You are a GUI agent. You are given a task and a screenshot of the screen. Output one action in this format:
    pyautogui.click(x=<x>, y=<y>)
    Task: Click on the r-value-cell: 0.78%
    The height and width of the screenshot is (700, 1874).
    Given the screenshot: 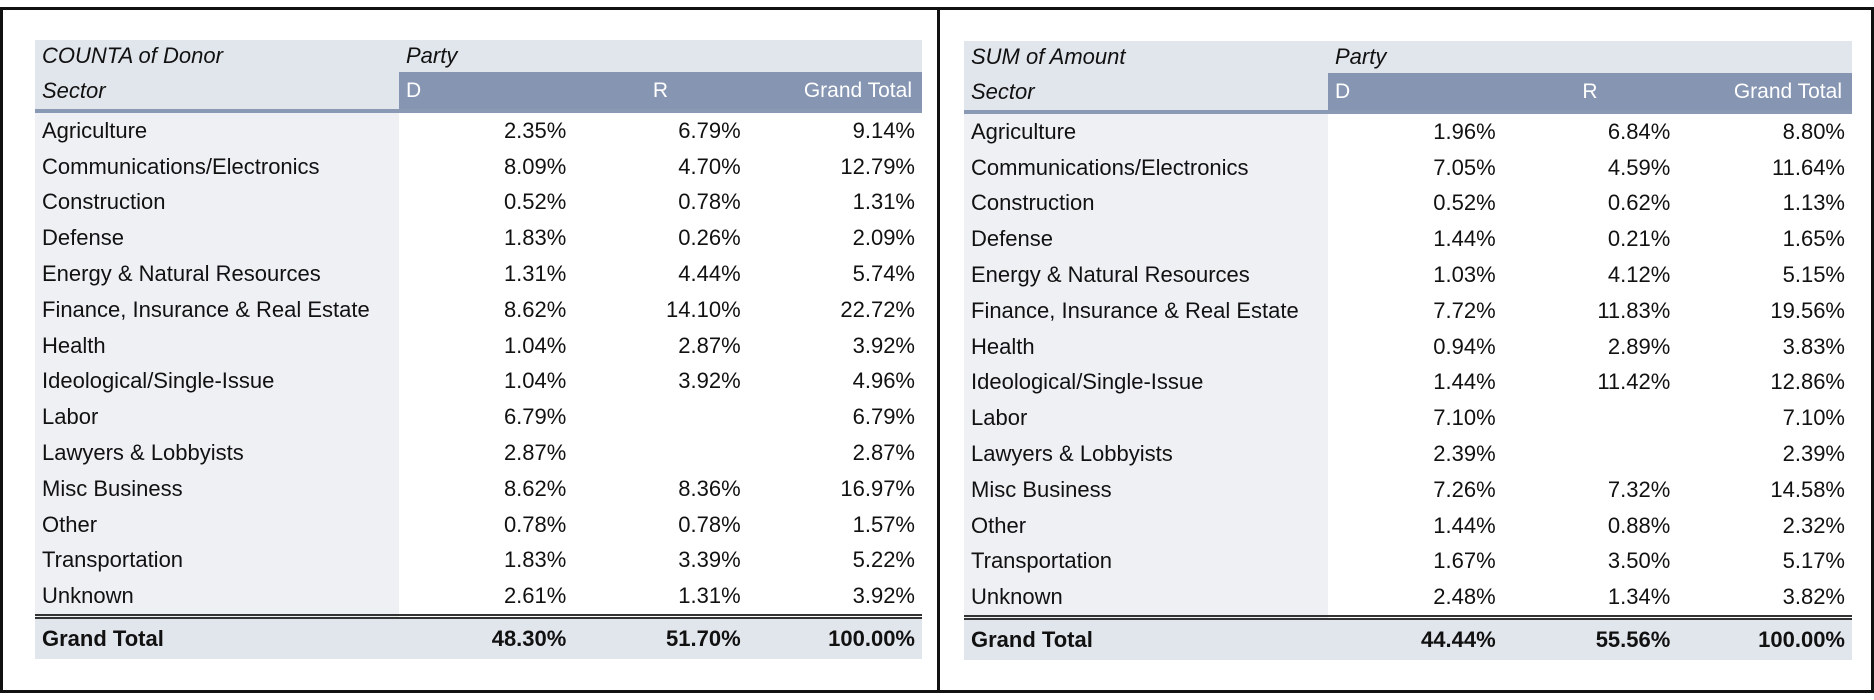 What is the action you would take?
    pyautogui.click(x=660, y=202)
    